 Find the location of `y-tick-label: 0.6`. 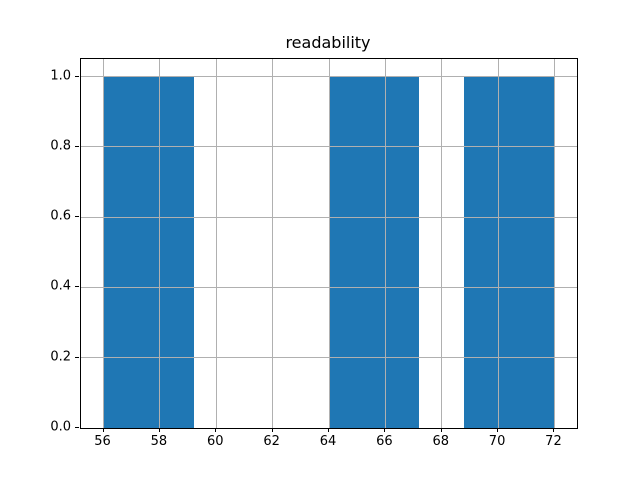

y-tick-label: 0.6 is located at coordinates (60, 216).